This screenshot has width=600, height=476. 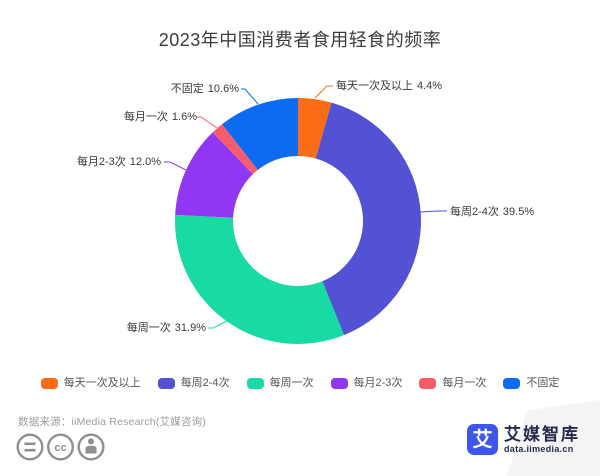 I want to click on legend-item-irregular: 不固定, so click(x=531, y=383).